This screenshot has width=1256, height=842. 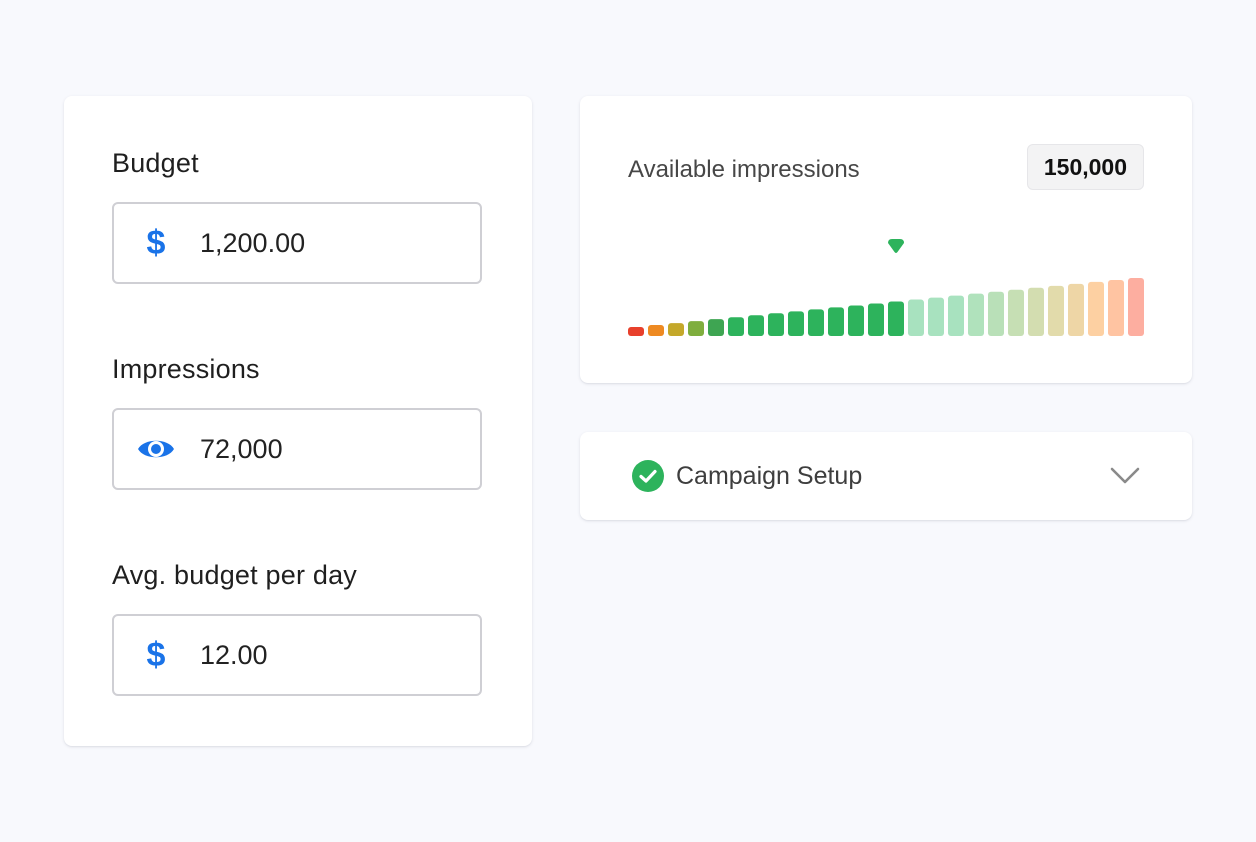 What do you see at coordinates (330, 243) in the screenshot?
I see `budget-input` at bounding box center [330, 243].